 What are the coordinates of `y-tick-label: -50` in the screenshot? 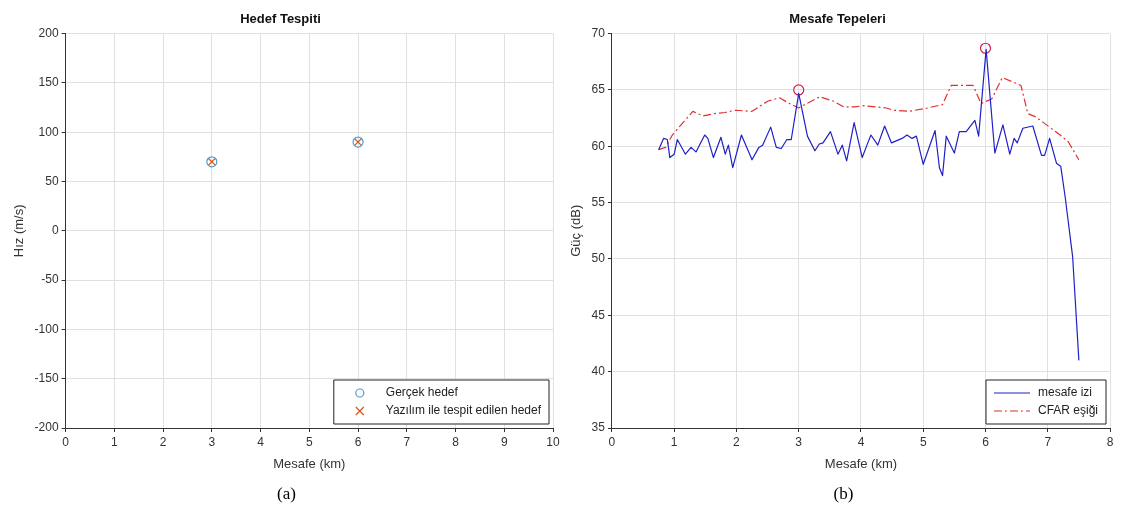 It's located at (50, 279).